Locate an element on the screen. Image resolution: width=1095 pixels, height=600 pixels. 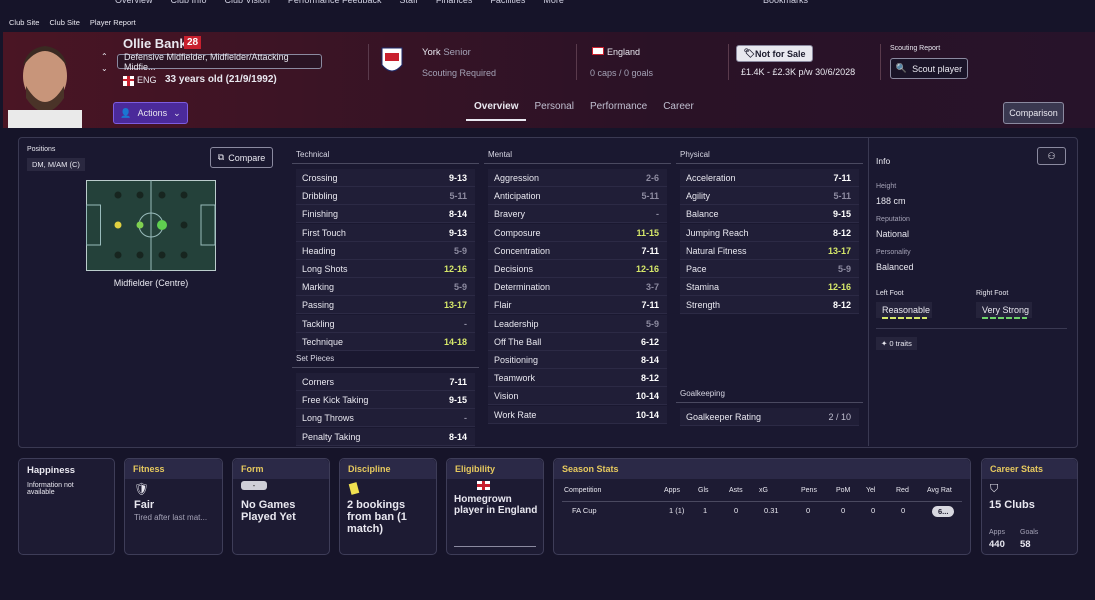
attribute-row: Bravery - is located at coordinates (577, 214).